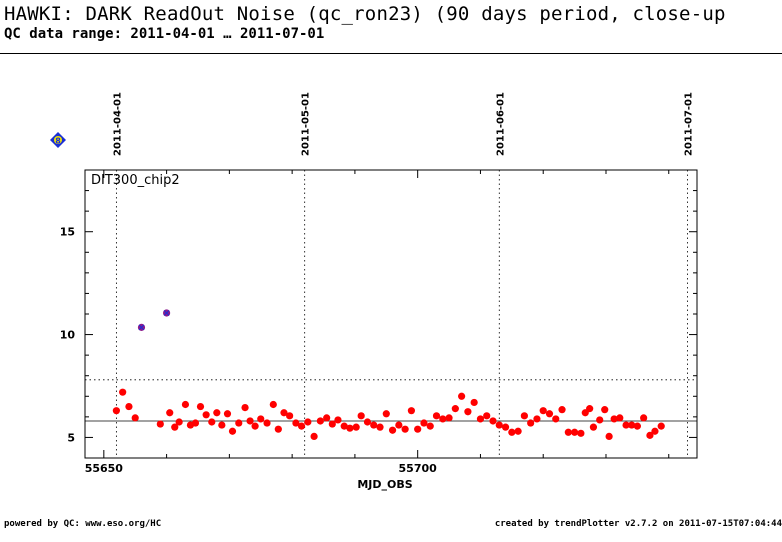 Image resolution: width=782 pixels, height=542 pixels. Describe the element at coordinates (104, 468) in the screenshot. I see `x-tick-label: 55650` at that location.